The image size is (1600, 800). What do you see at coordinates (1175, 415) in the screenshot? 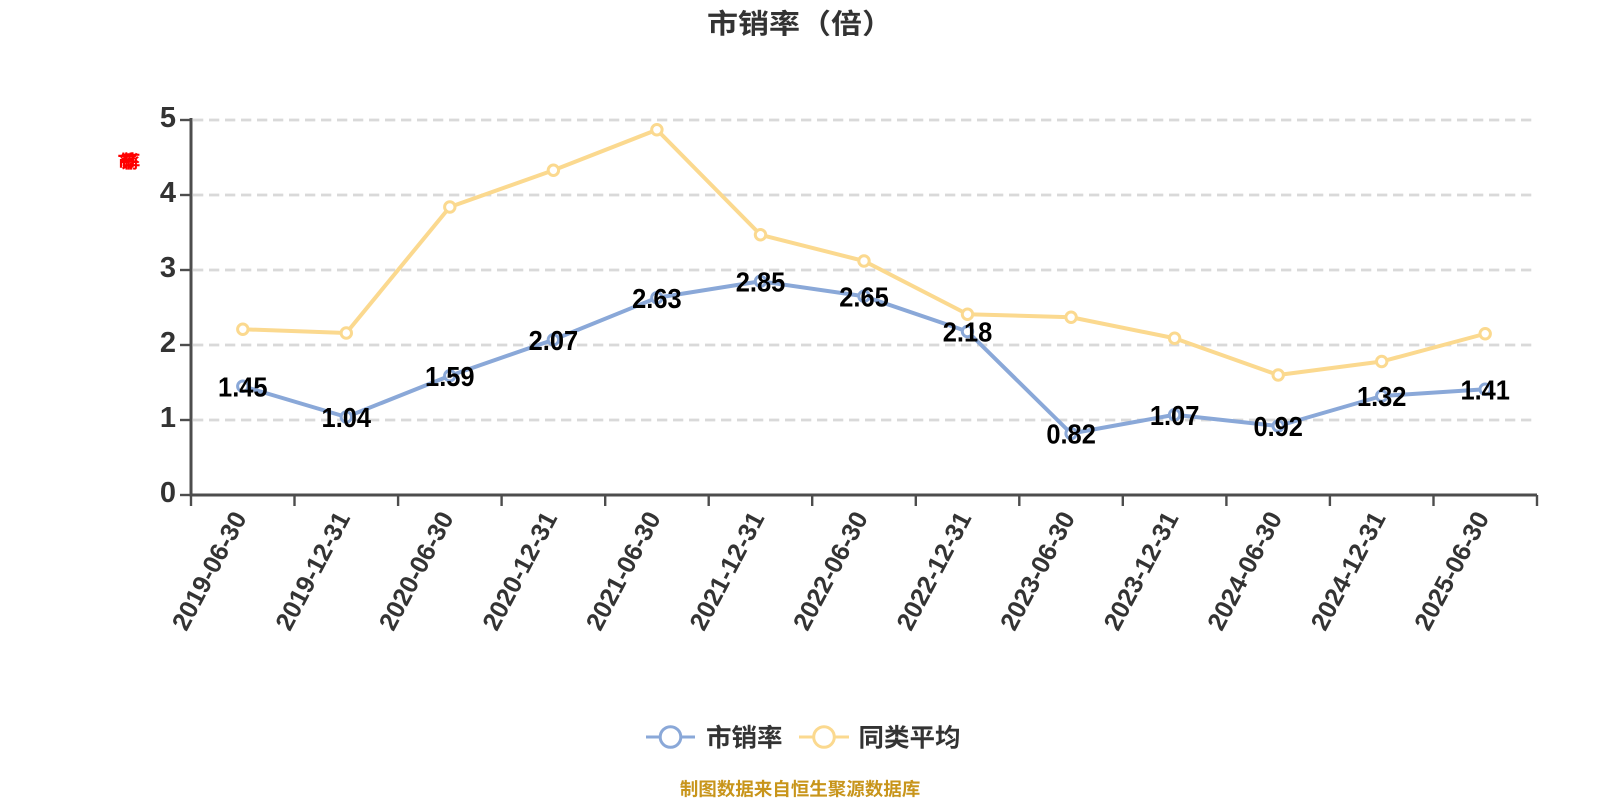
I see `svg-text: 1.07` at bounding box center [1175, 415].